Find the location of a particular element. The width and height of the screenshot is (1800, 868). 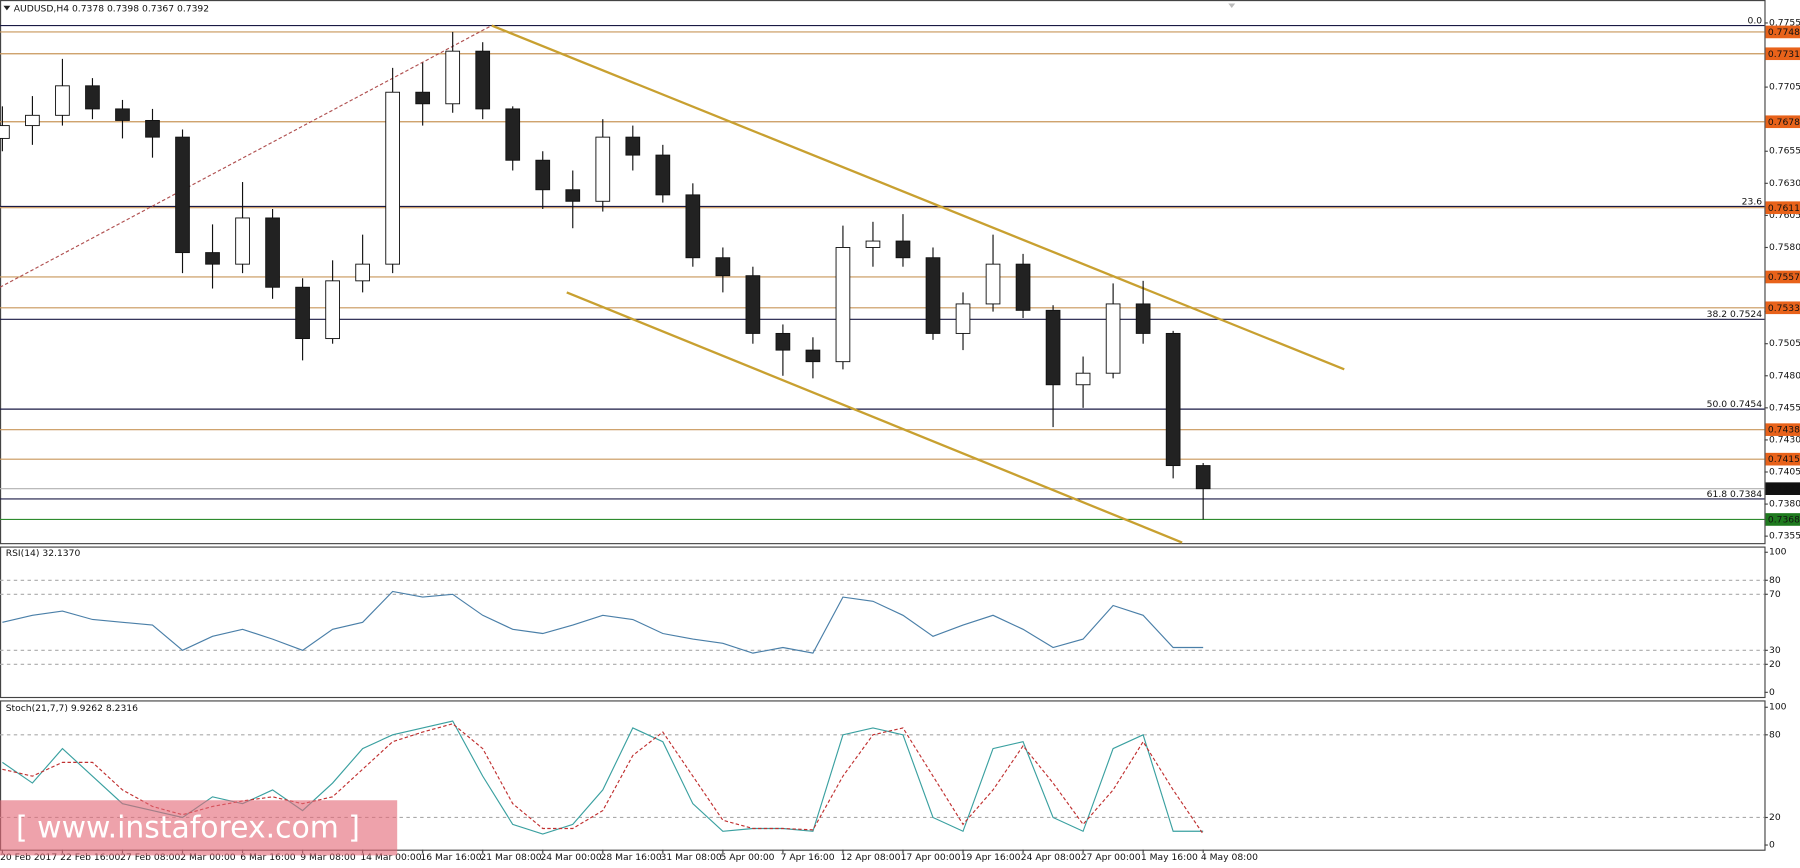

shift-marker is located at coordinates (1232, 6).